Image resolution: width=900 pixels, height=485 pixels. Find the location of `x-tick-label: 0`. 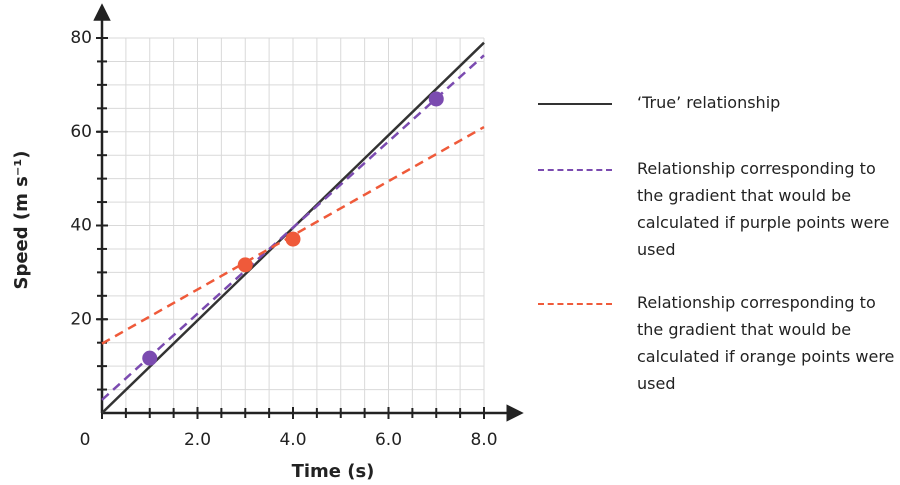

x-tick-label: 0 is located at coordinates (85, 440).